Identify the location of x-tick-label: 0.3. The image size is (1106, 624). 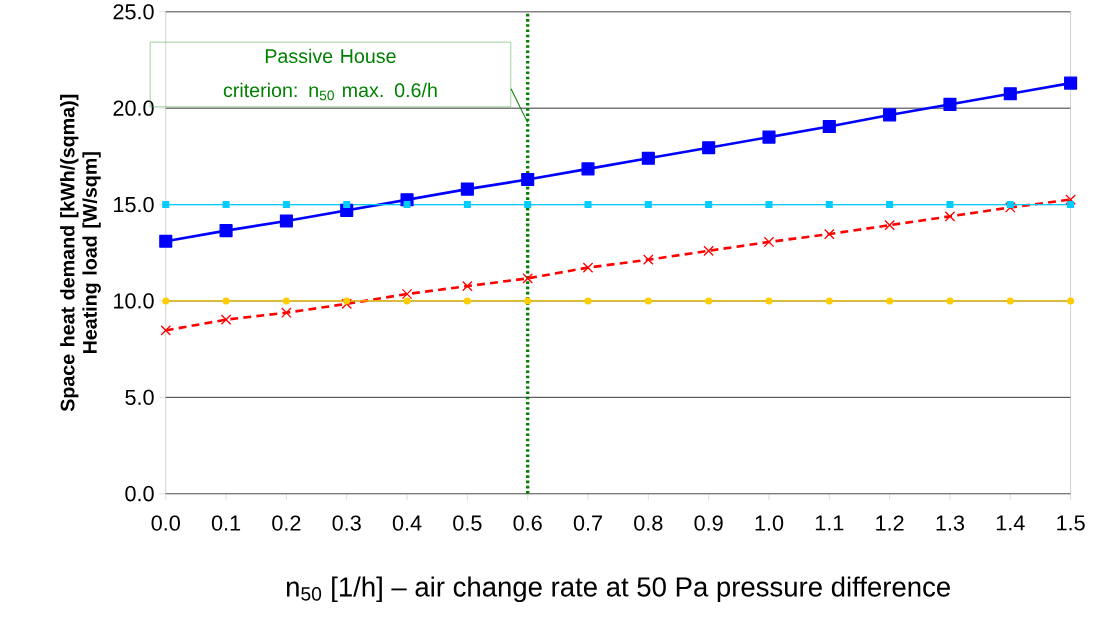
(346, 523).